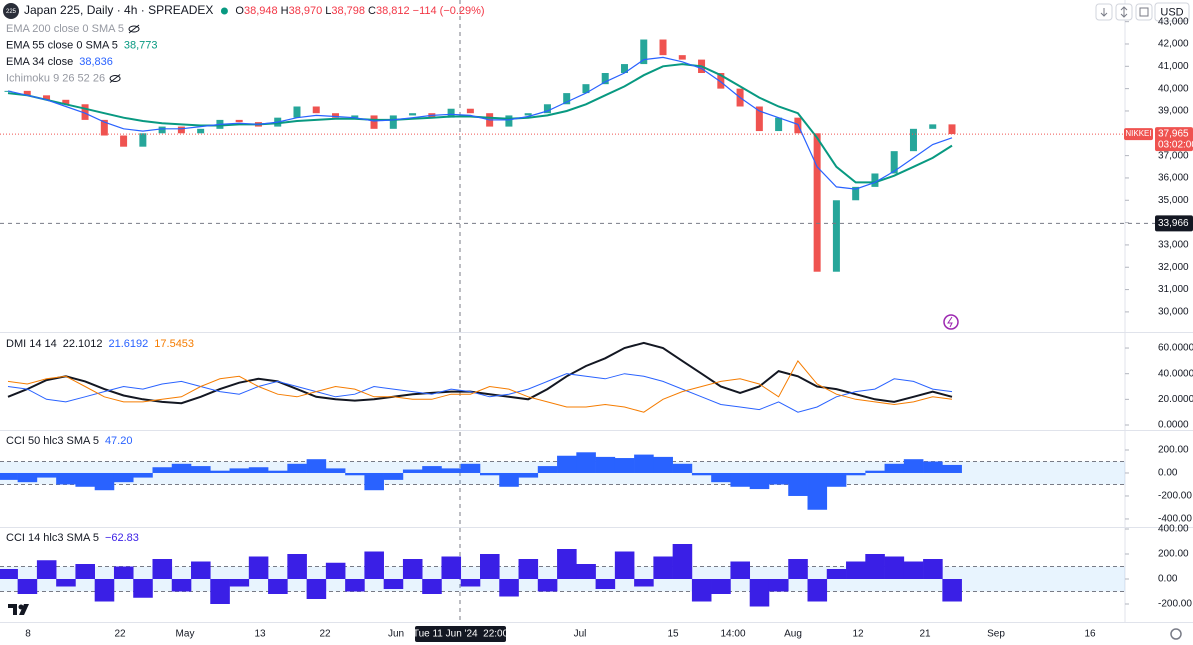 The image size is (1193, 645). Describe the element at coordinates (28, 634) in the screenshot. I see `time-axis-label: 8` at that location.